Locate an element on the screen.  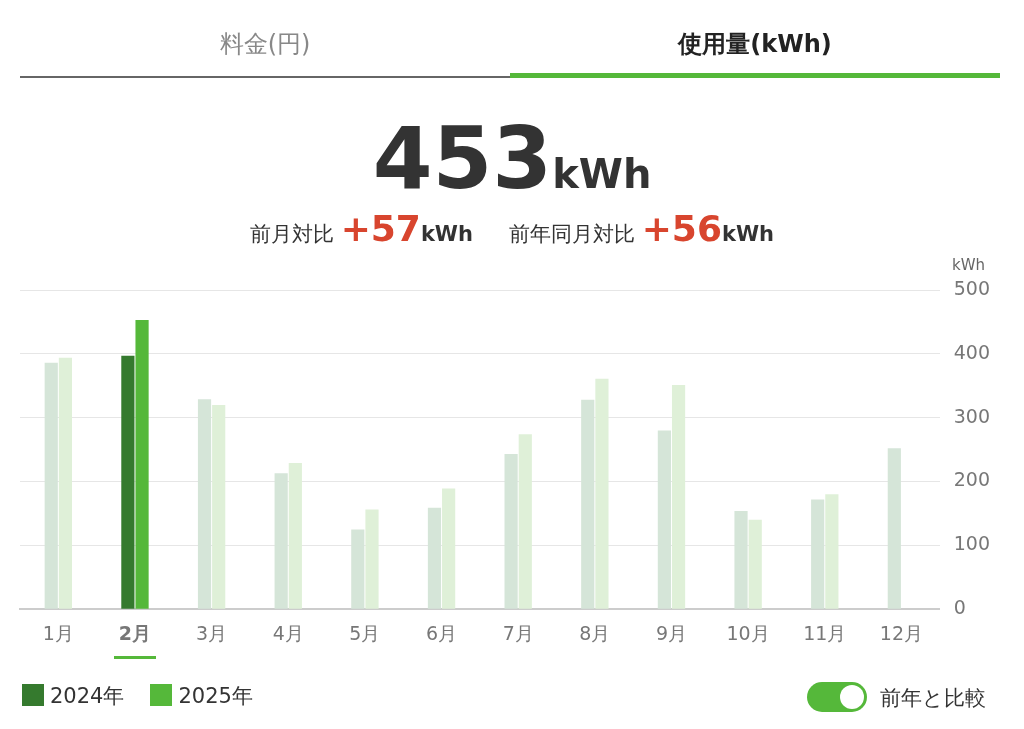
text: 前年と比較 is located at coordinates (933, 698).